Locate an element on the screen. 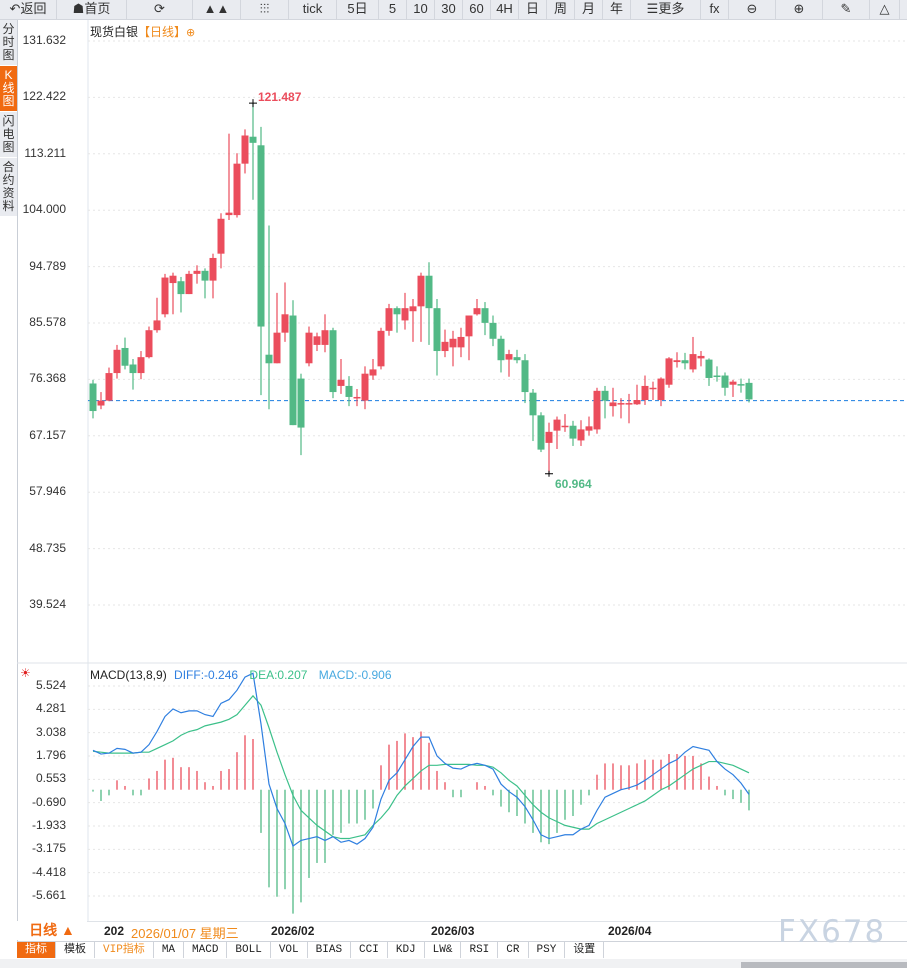  macd-tick: -1.933 is located at coordinates (48, 825).